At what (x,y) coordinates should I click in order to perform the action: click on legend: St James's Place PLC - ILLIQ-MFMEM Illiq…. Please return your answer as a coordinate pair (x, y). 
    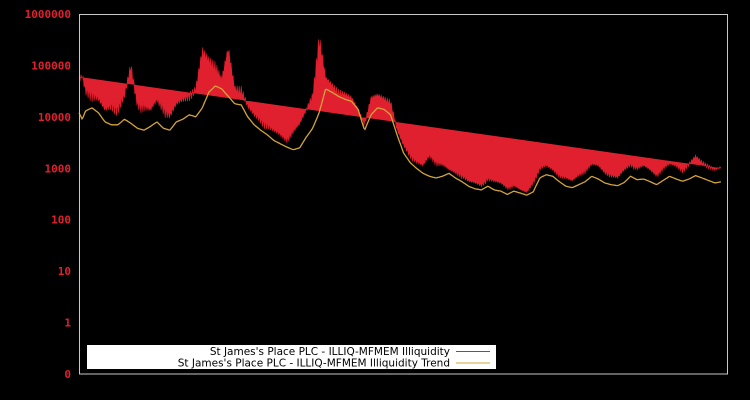
    Looking at the image, I should click on (291, 357).